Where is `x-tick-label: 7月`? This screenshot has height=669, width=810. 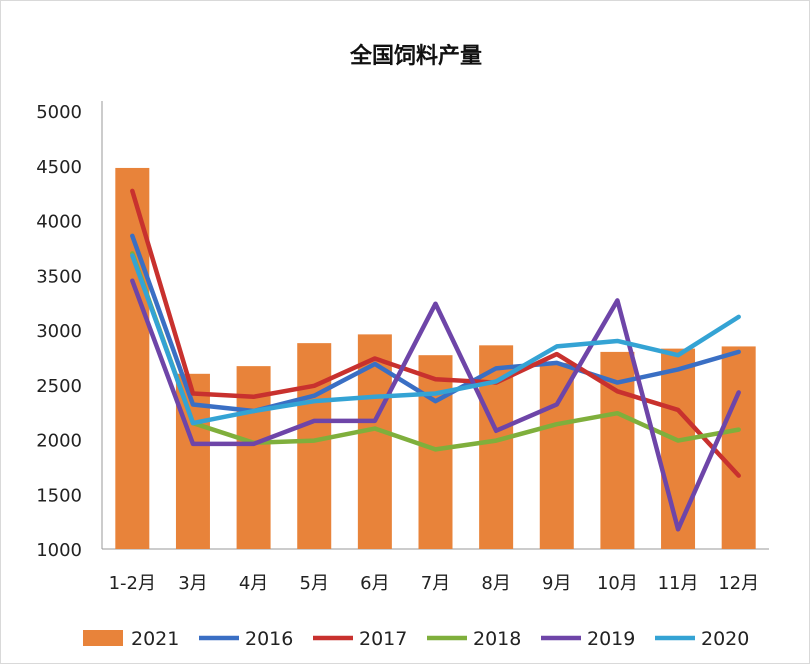 x-tick-label: 7月 is located at coordinates (435, 583).